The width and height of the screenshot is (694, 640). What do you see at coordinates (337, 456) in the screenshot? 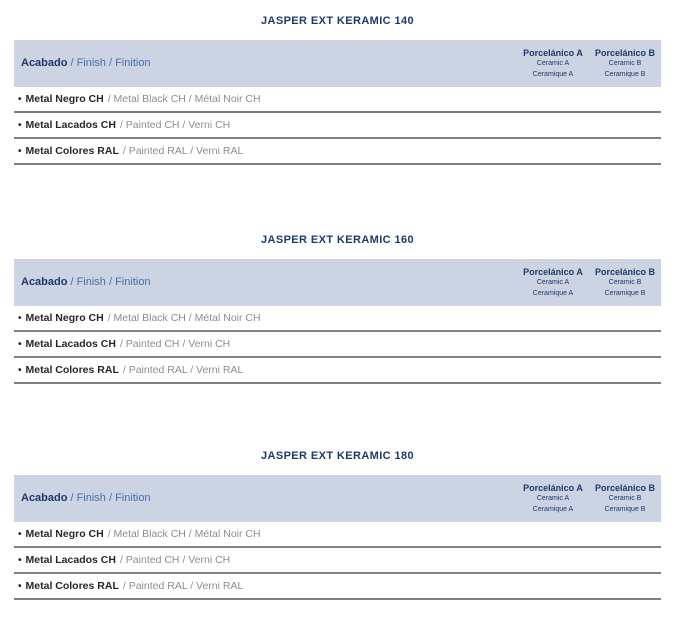
I see `section-title: JASPER EXT KERAMIC 180` at bounding box center [337, 456].